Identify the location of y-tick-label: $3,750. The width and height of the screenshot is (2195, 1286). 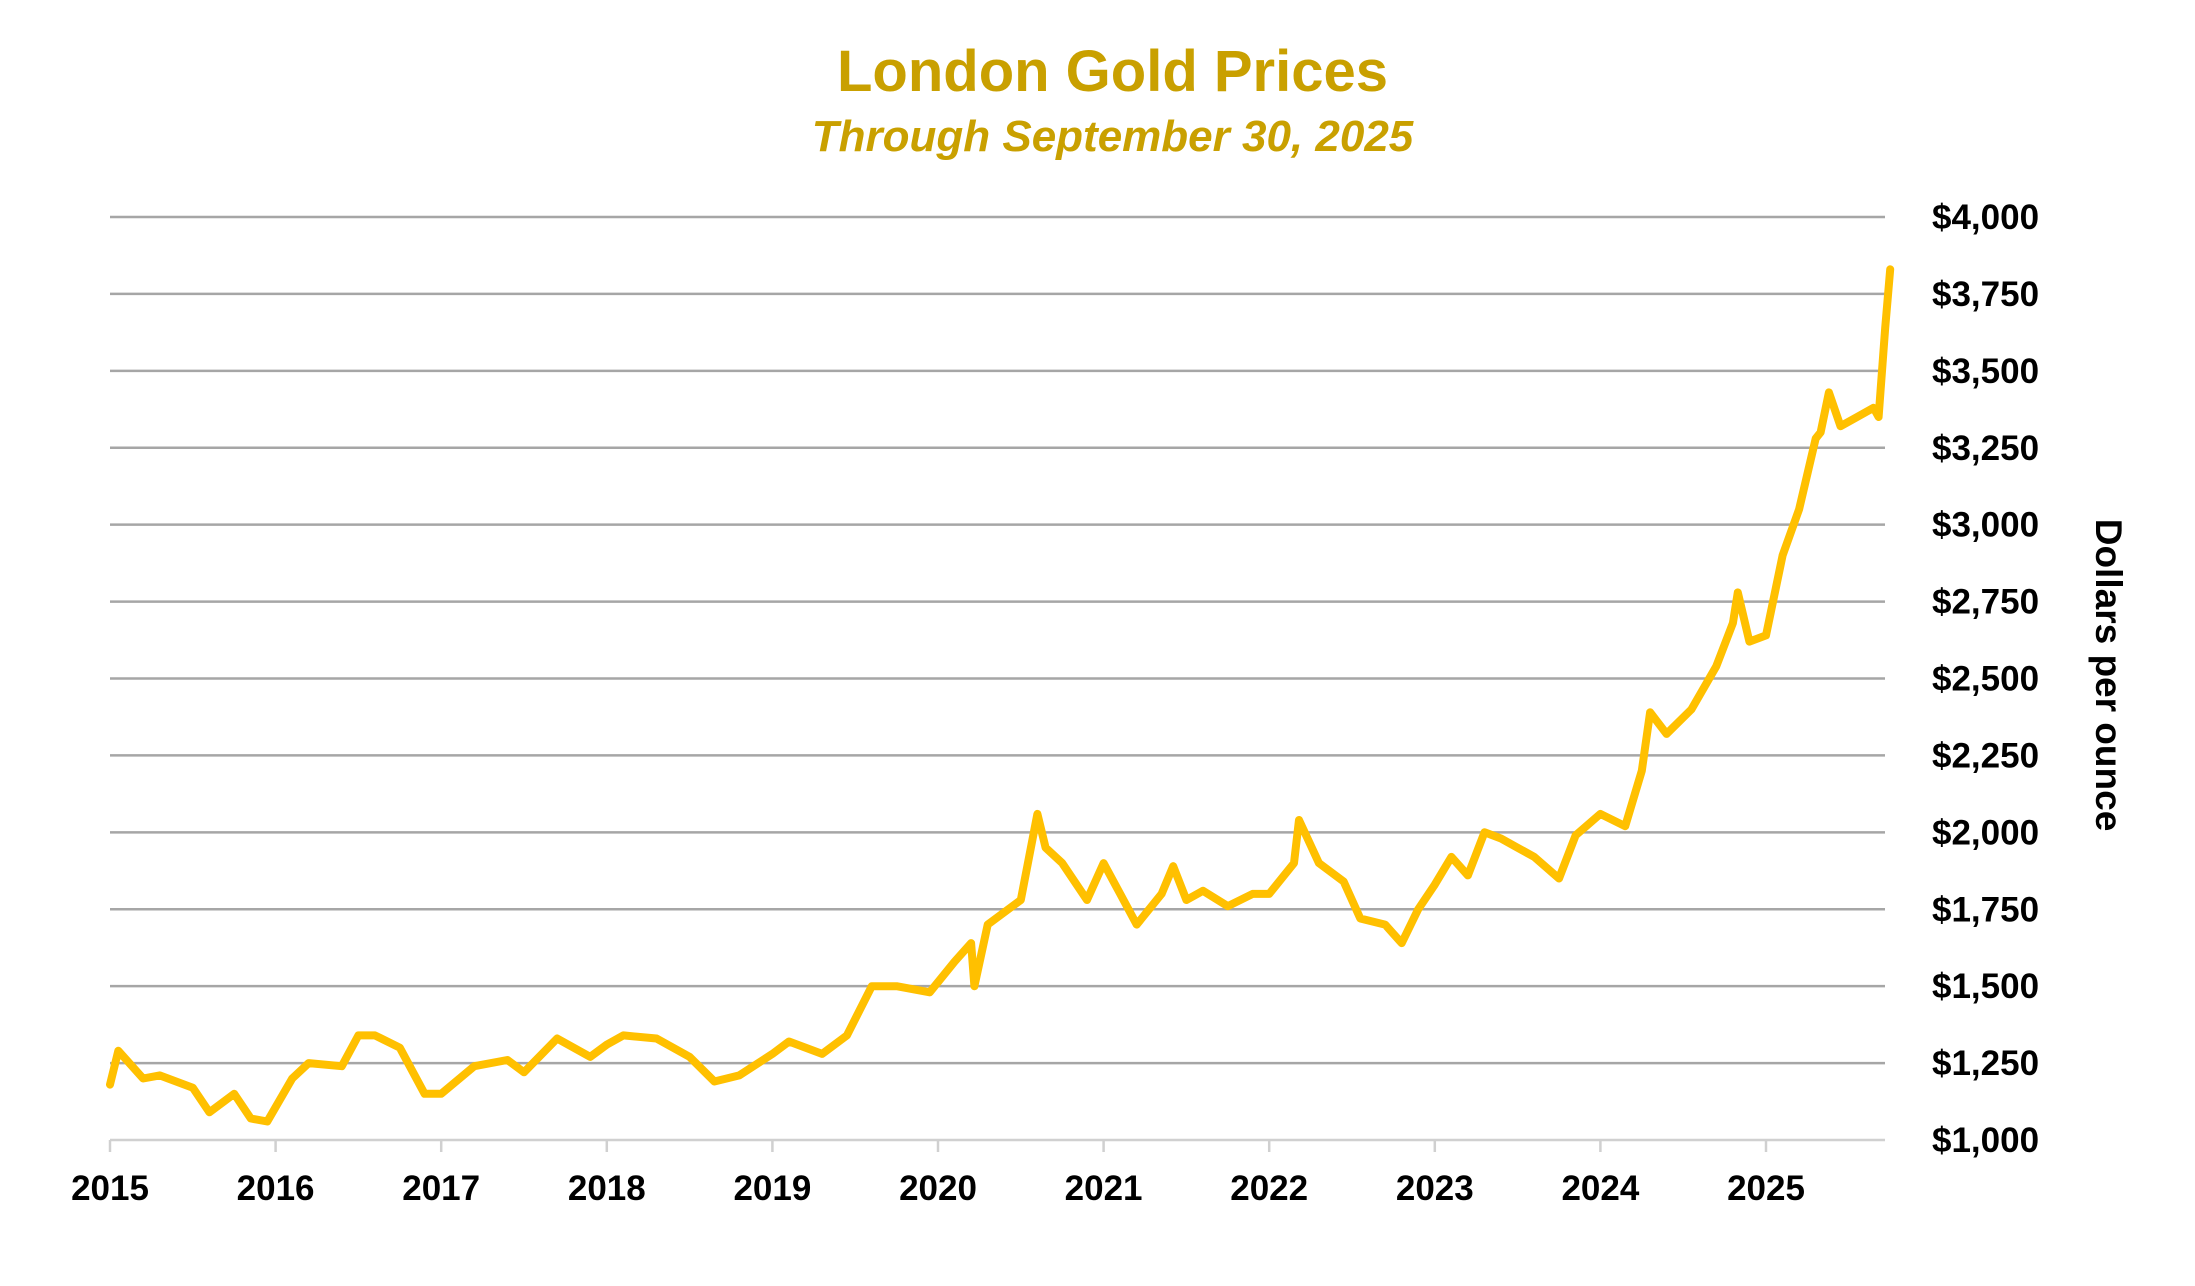
(1985, 294).